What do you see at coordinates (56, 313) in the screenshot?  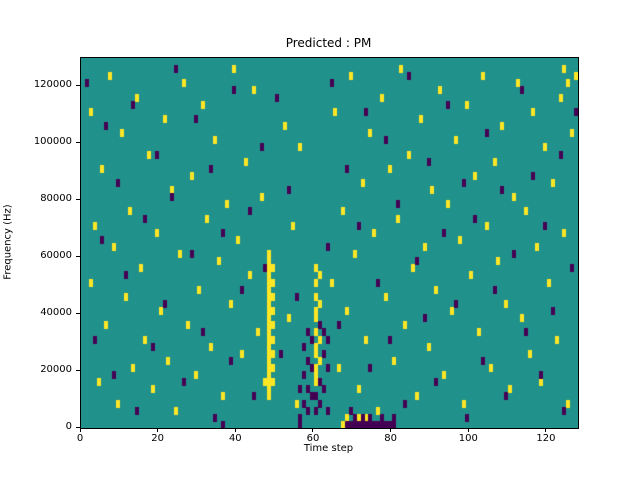 I see `y-tick-label: 40000` at bounding box center [56, 313].